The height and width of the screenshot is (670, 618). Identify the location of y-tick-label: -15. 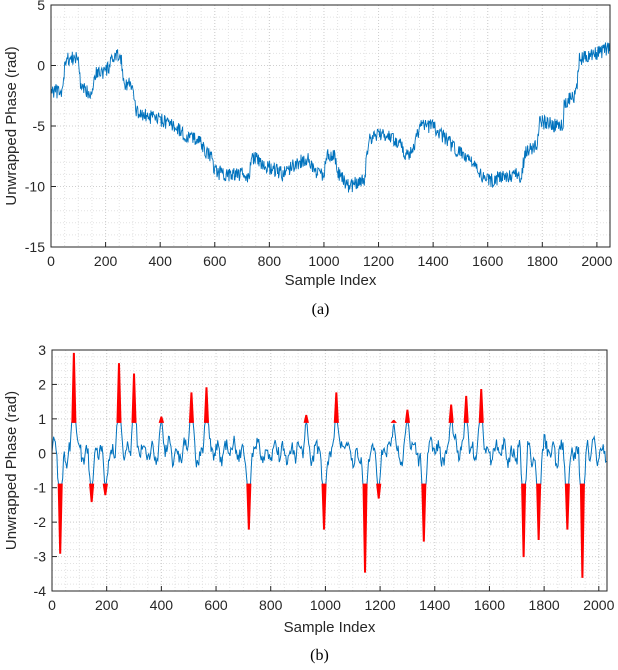
(35, 247).